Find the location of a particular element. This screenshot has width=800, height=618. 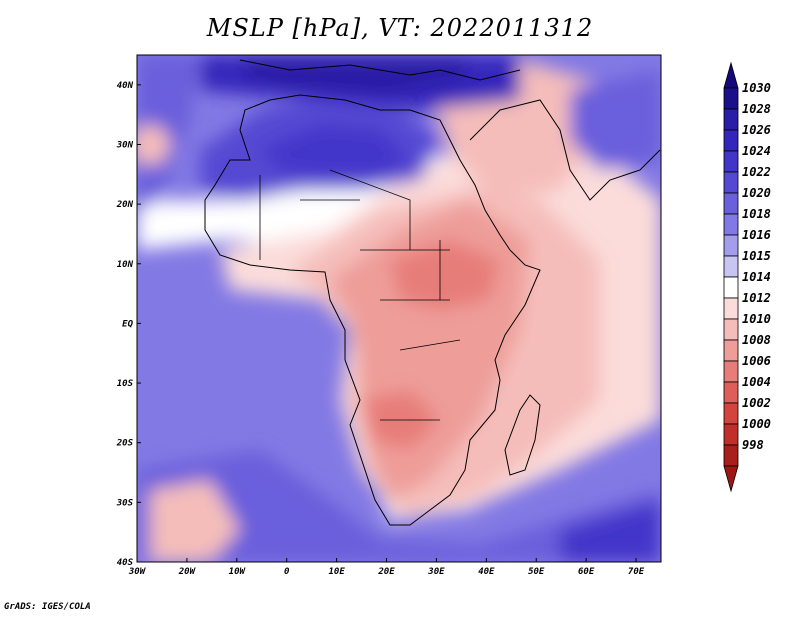

colorbar-label: 1004 is located at coordinates (756, 382).